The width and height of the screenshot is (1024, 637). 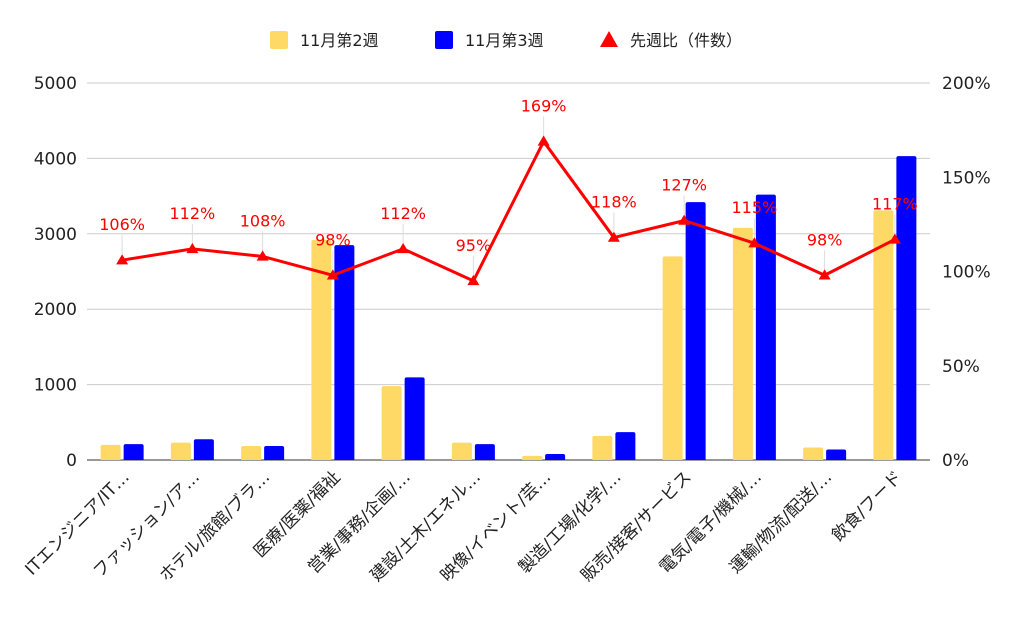 What do you see at coordinates (71, 461) in the screenshot?
I see `y-left-tick-label: 0` at bounding box center [71, 461].